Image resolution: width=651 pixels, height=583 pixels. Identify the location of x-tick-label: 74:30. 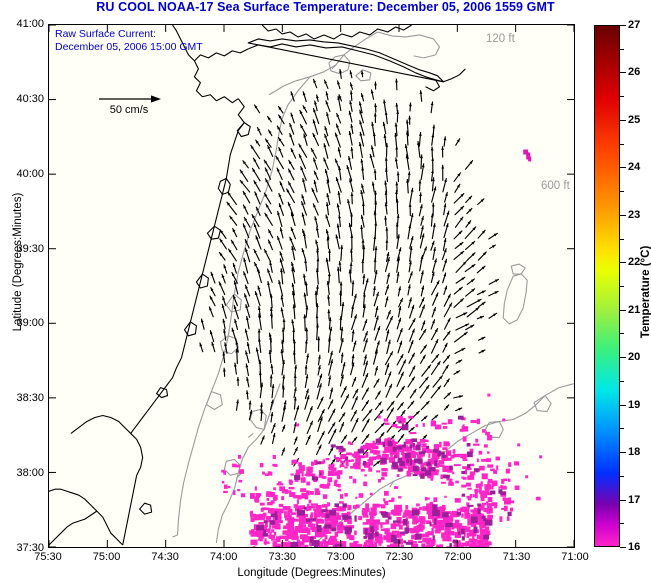
(165, 557).